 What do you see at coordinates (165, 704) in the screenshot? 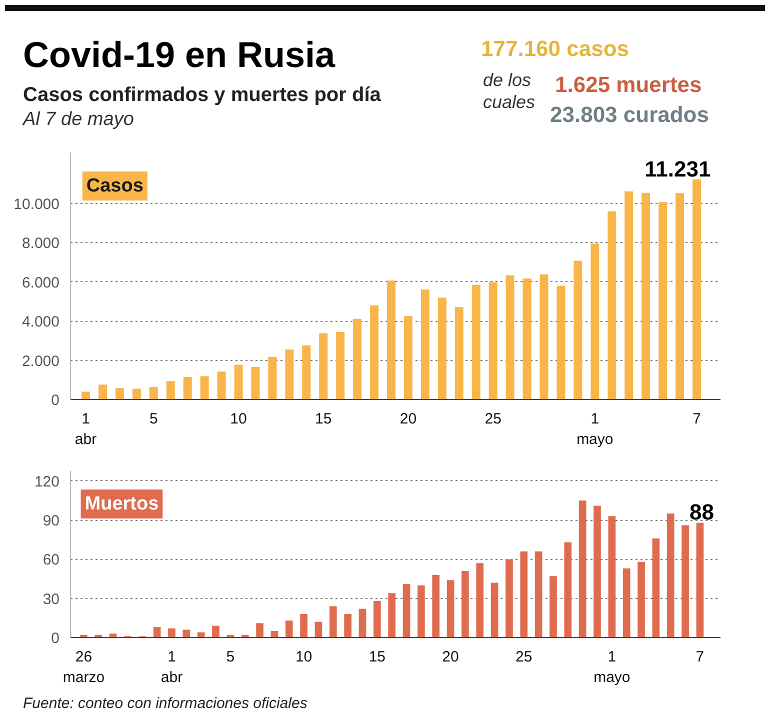
I see `source-note: Fuente: conteo con informaciones oficiales` at bounding box center [165, 704].